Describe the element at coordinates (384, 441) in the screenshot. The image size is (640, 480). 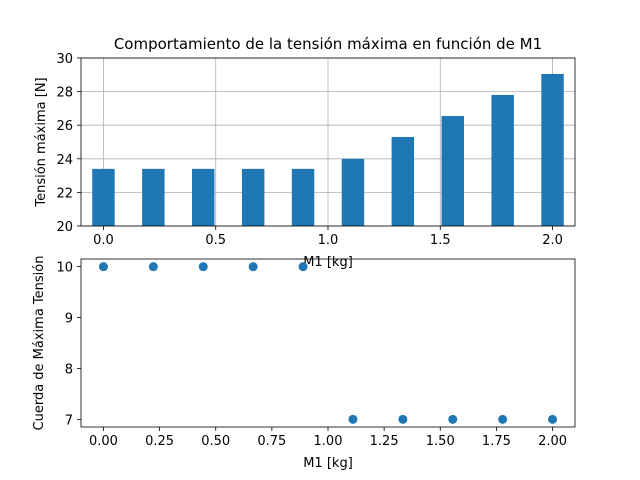
I see `x-tick-label: 1.25` at that location.